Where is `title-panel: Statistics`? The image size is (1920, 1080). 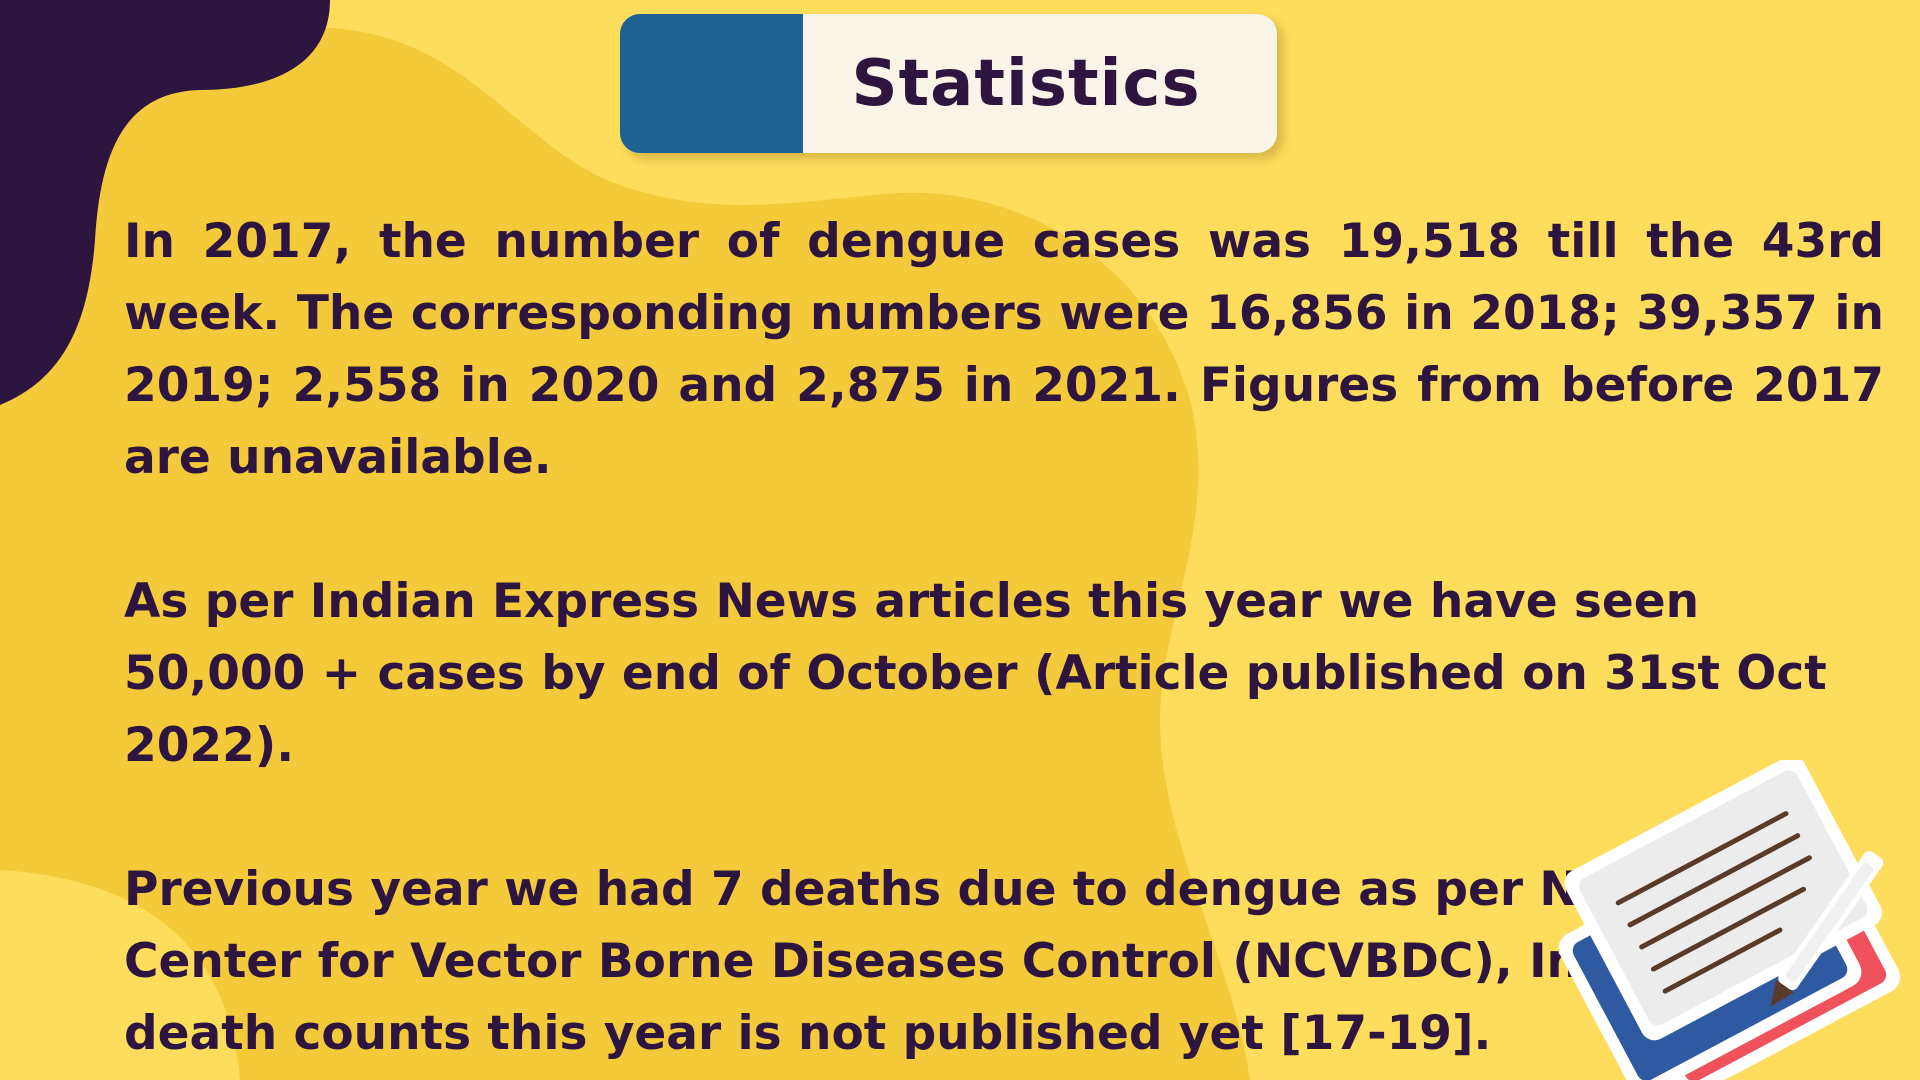
title-panel: Statistics is located at coordinates (1040, 83).